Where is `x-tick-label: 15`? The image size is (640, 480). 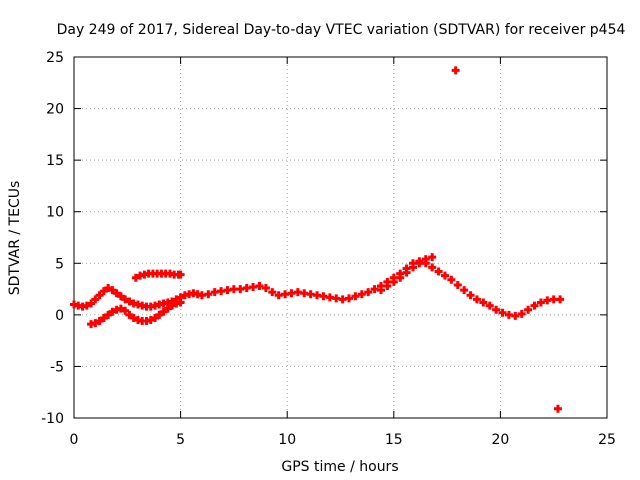
x-tick-label: 15 is located at coordinates (394, 440).